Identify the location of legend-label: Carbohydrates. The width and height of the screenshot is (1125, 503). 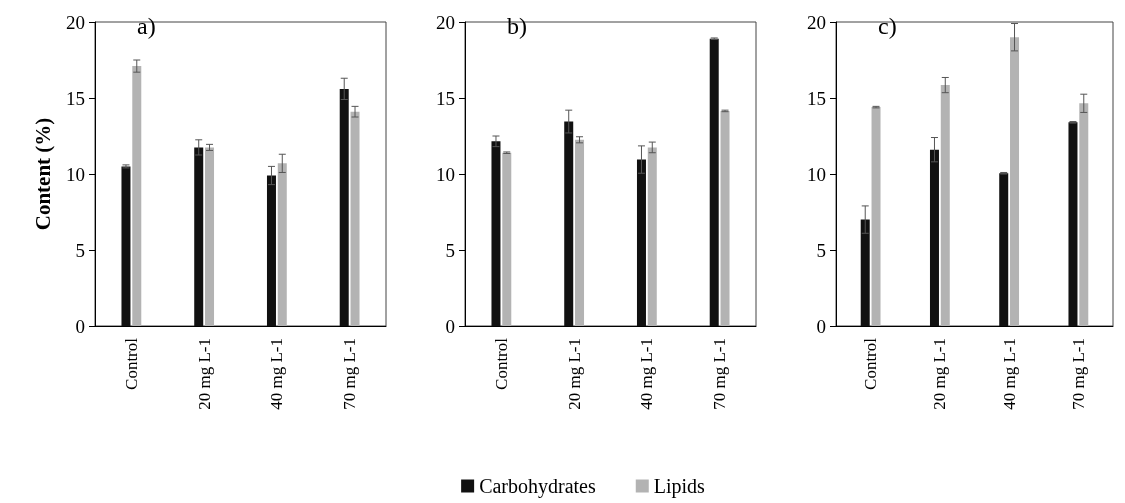
(537, 486).